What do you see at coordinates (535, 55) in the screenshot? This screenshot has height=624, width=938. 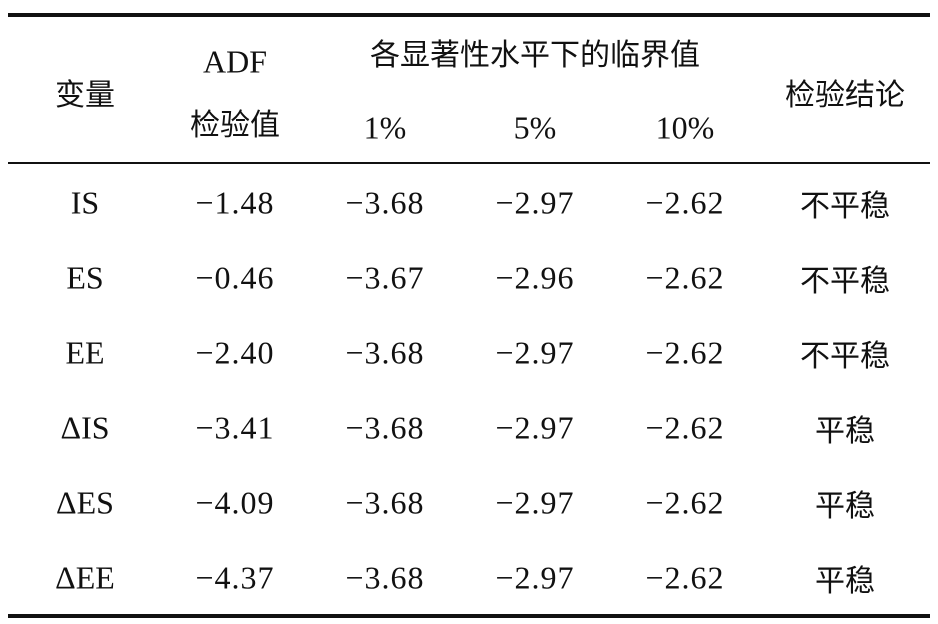 I see `header-critical: 各显著性水平下的临界值` at bounding box center [535, 55].